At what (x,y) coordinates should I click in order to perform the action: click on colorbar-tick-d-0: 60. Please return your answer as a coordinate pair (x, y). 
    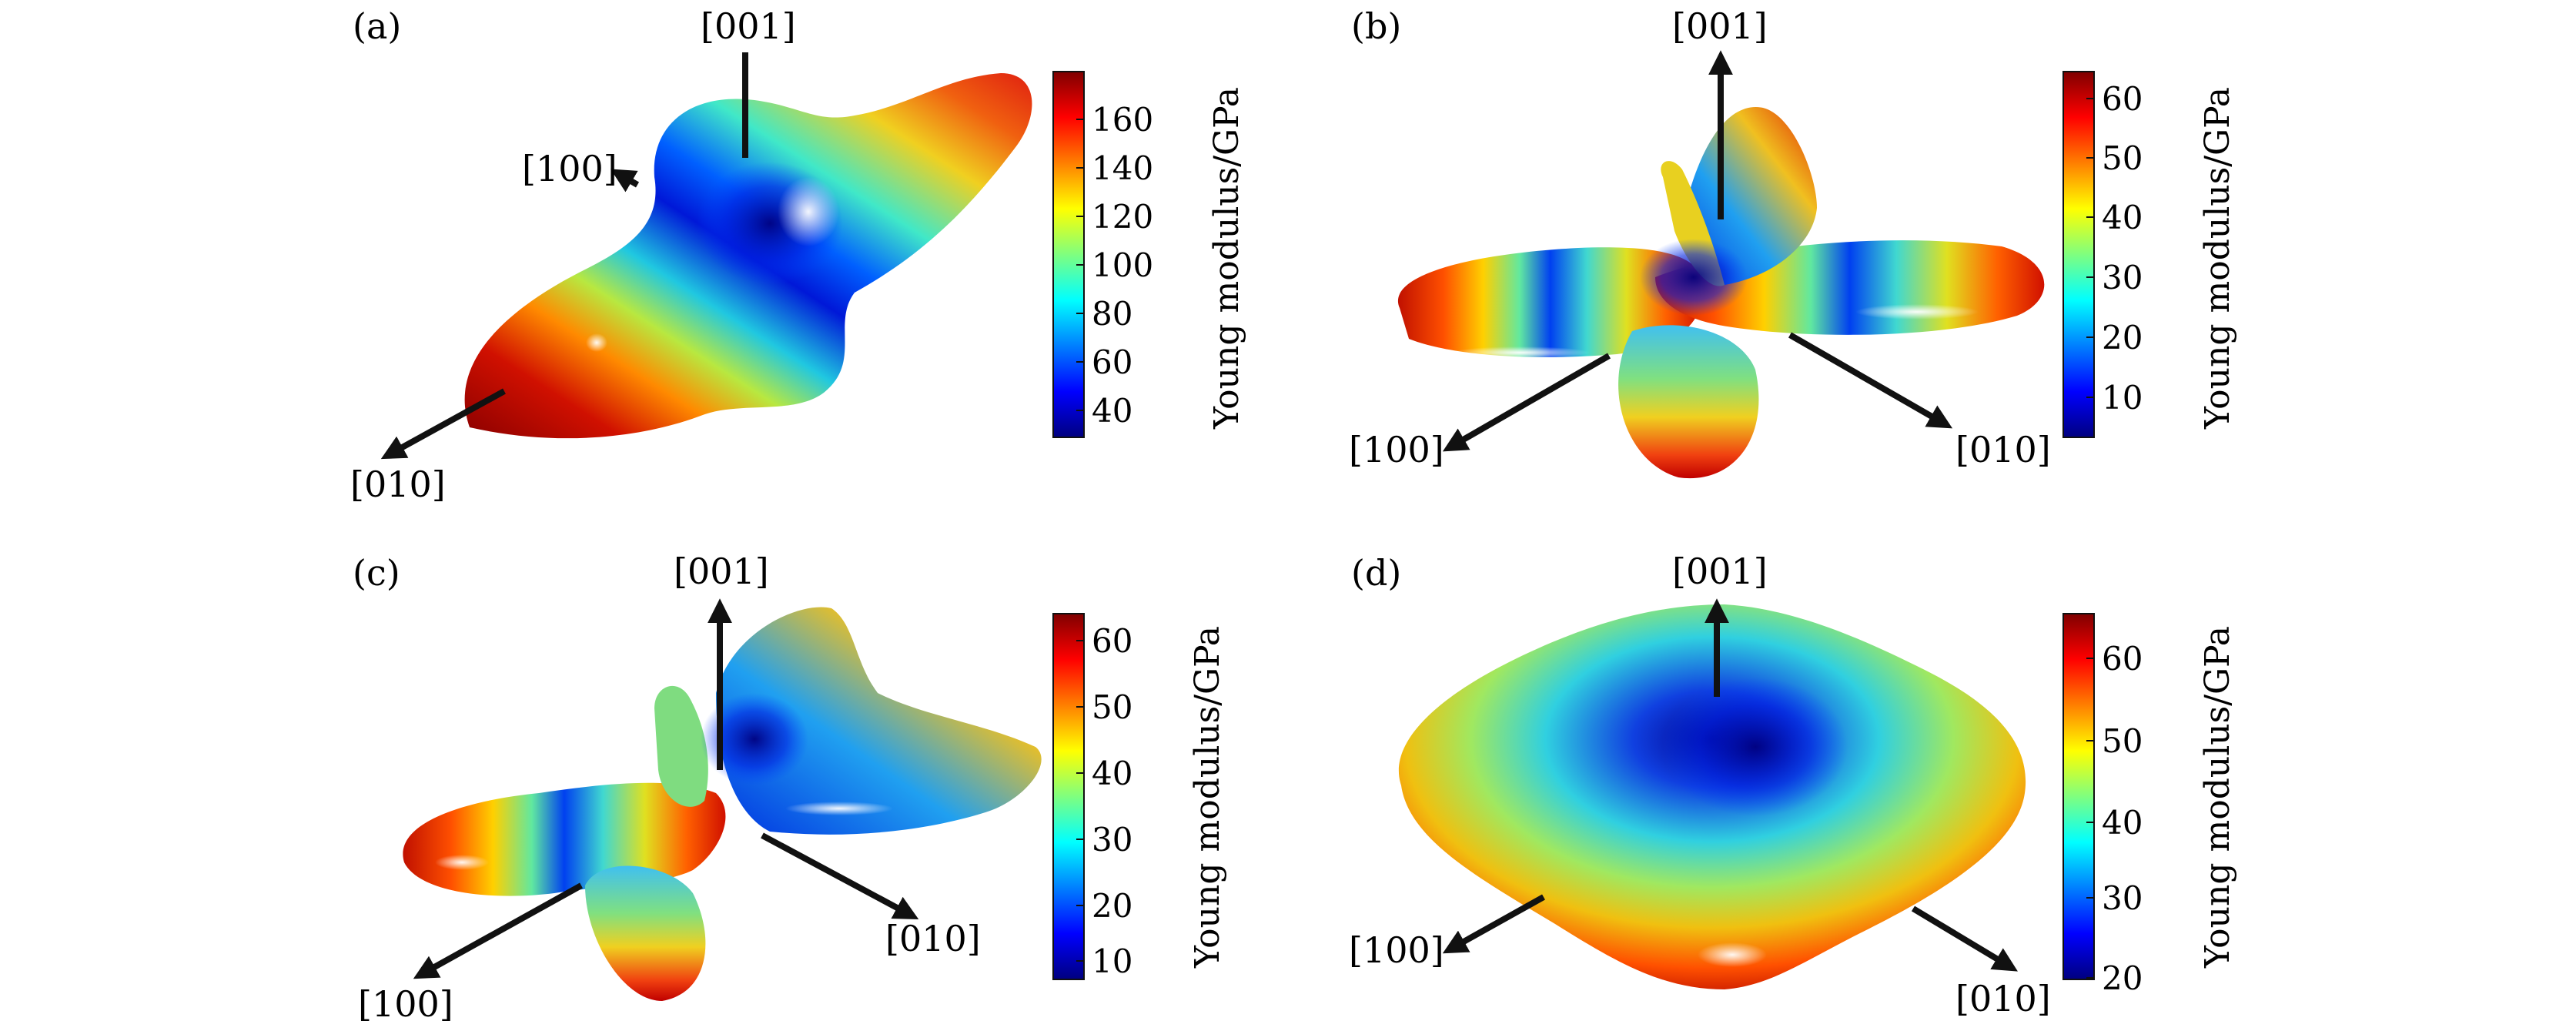
    Looking at the image, I should click on (2123, 659).